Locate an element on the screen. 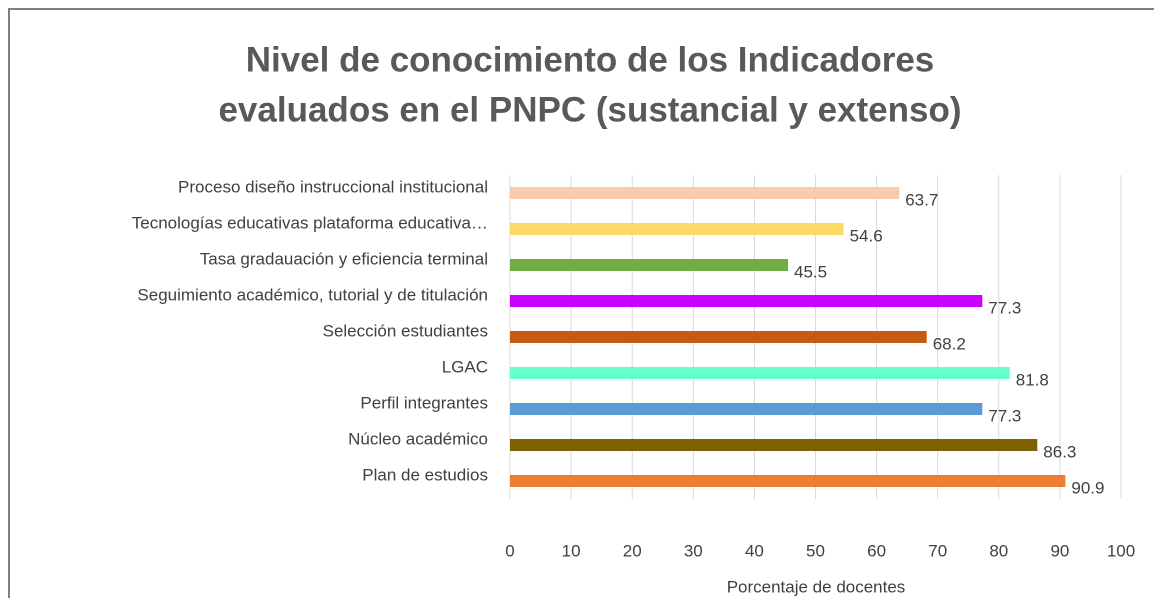 The image size is (1154, 598). x-tick-label: 20 is located at coordinates (632, 550).